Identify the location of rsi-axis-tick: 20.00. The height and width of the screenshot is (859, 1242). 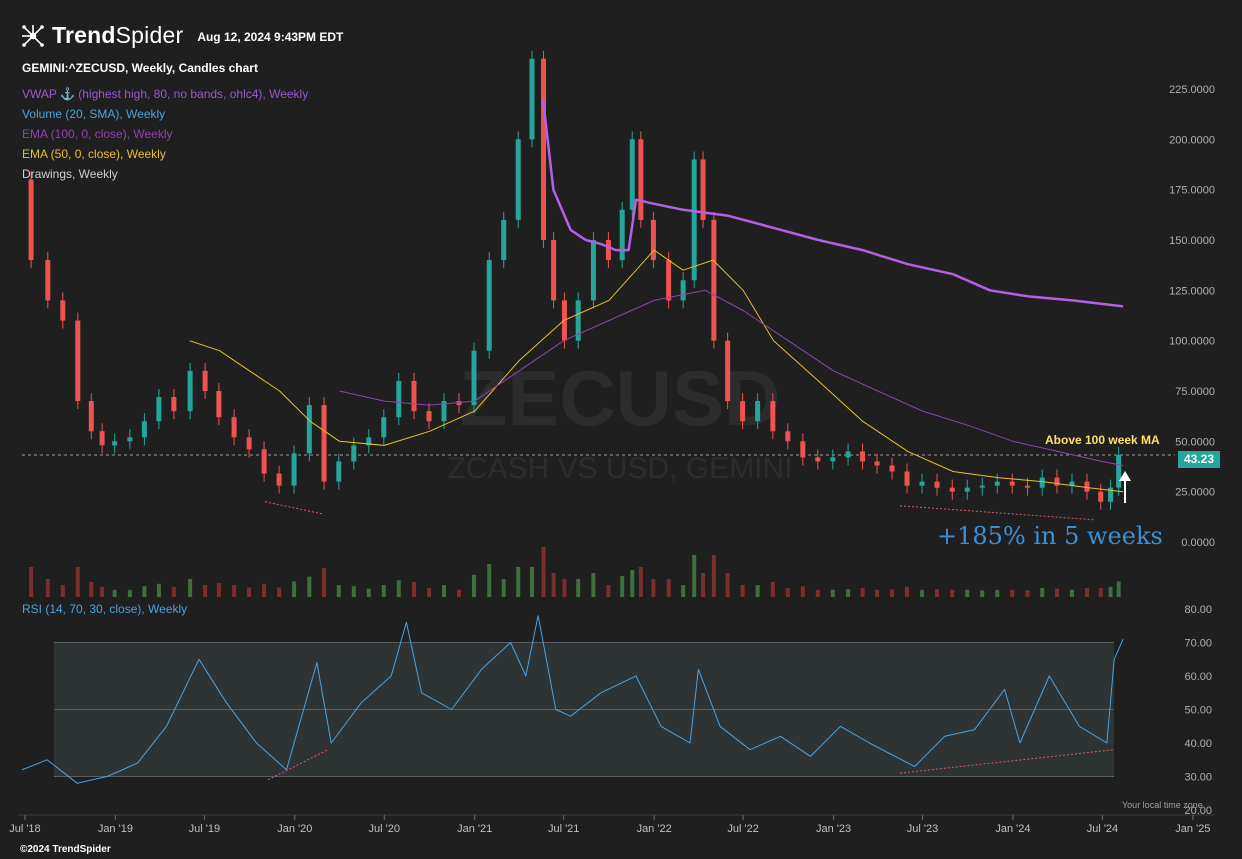
(1198, 811).